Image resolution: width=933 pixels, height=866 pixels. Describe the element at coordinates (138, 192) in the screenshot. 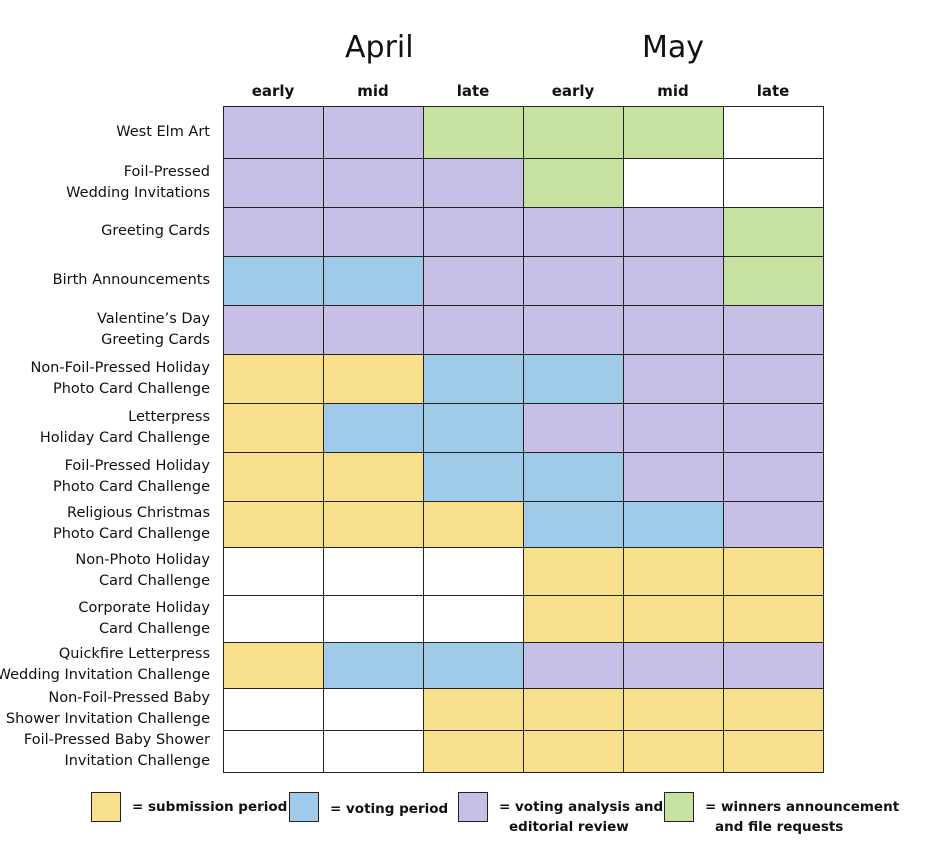

I see `row-label-line: Wedding Invitations` at that location.